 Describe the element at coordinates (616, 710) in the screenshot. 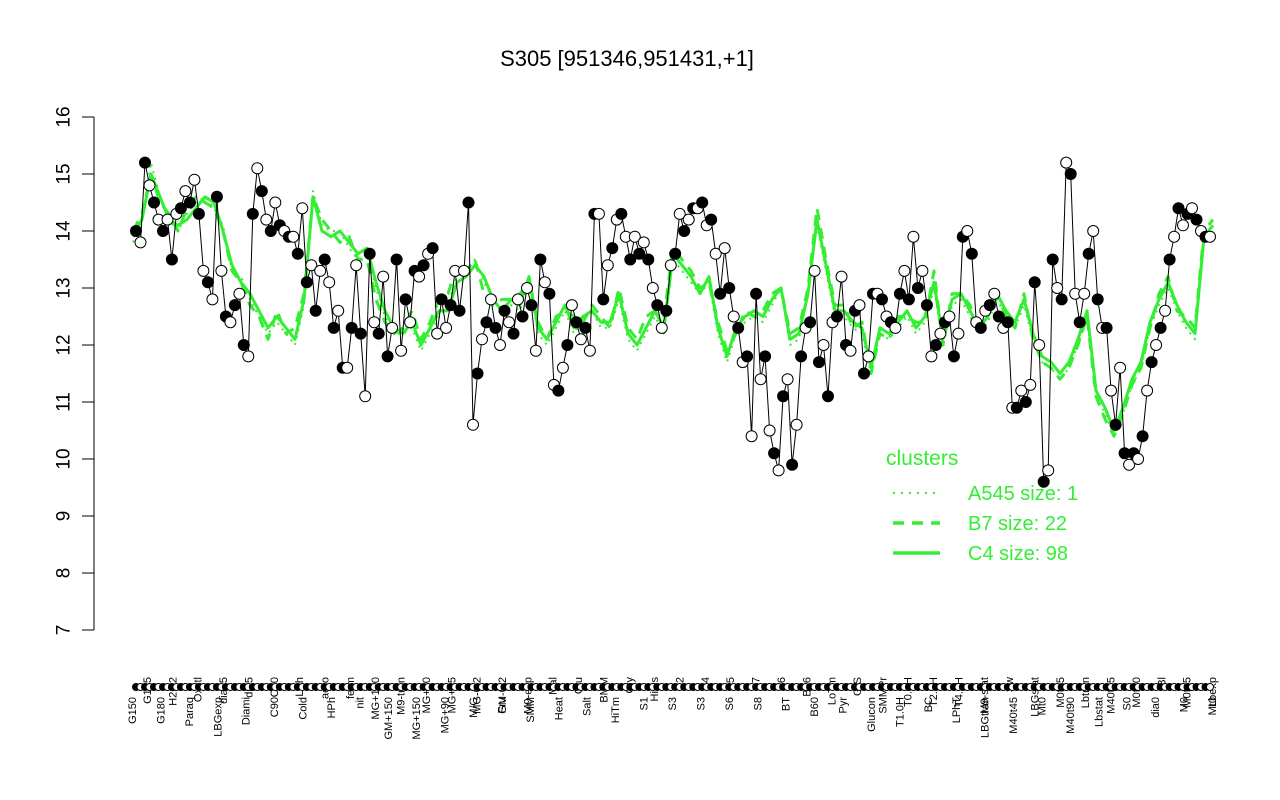

I see `x-category-label: HiTm` at that location.